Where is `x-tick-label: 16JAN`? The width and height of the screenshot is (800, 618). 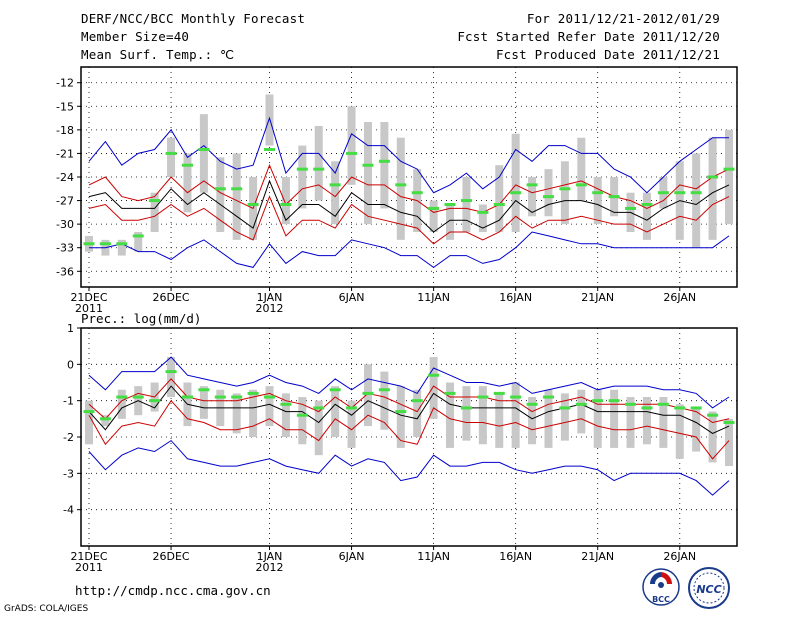
x-tick-label: 16JAN is located at coordinates (515, 297).